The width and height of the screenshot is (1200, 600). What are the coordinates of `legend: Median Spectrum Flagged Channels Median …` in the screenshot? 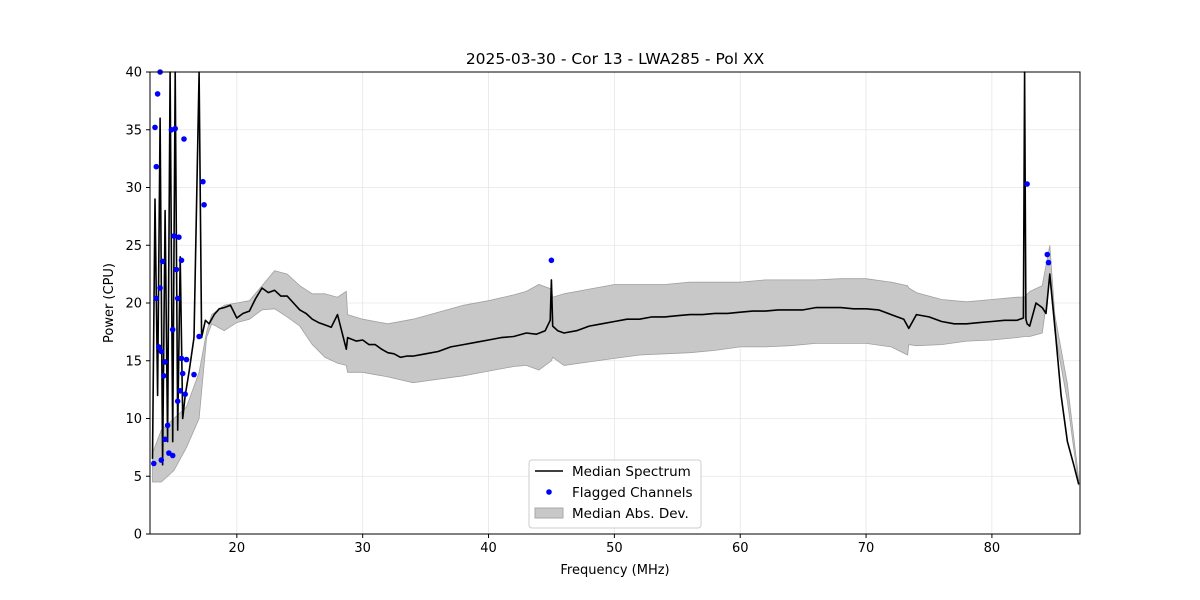 It's located at (615, 494).